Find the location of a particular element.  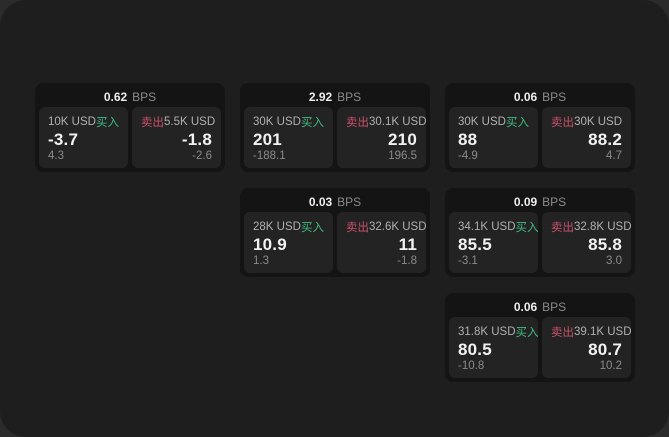

buy-panel-top: 31.8K USD 买入 is located at coordinates (498, 332).